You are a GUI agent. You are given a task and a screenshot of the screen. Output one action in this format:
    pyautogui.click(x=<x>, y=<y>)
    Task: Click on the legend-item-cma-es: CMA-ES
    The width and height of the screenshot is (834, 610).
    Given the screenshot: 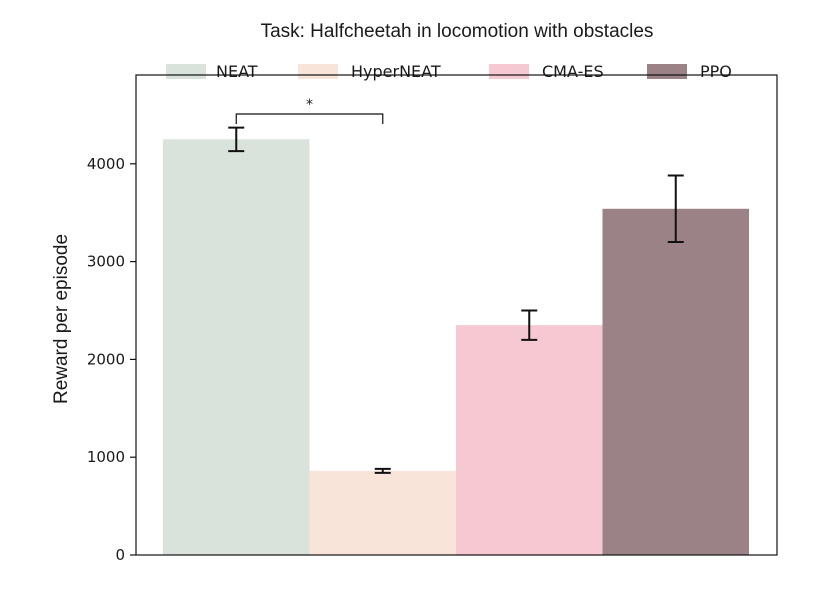 What is the action you would take?
    pyautogui.click(x=546, y=71)
    